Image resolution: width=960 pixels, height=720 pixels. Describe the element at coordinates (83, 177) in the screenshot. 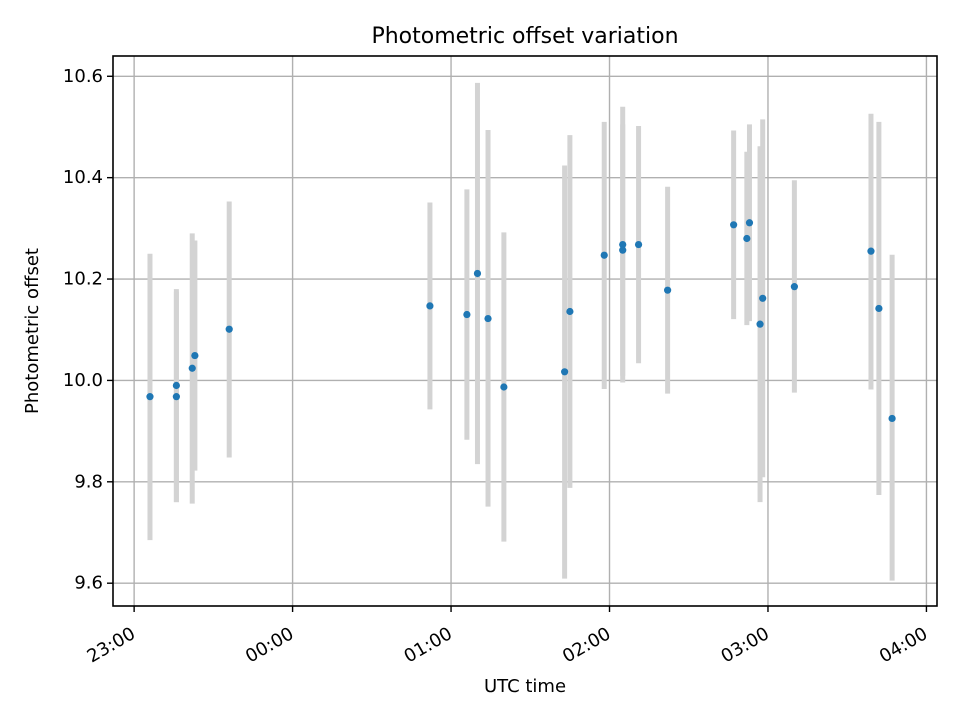

I see `y-tick-label: 10.4` at that location.